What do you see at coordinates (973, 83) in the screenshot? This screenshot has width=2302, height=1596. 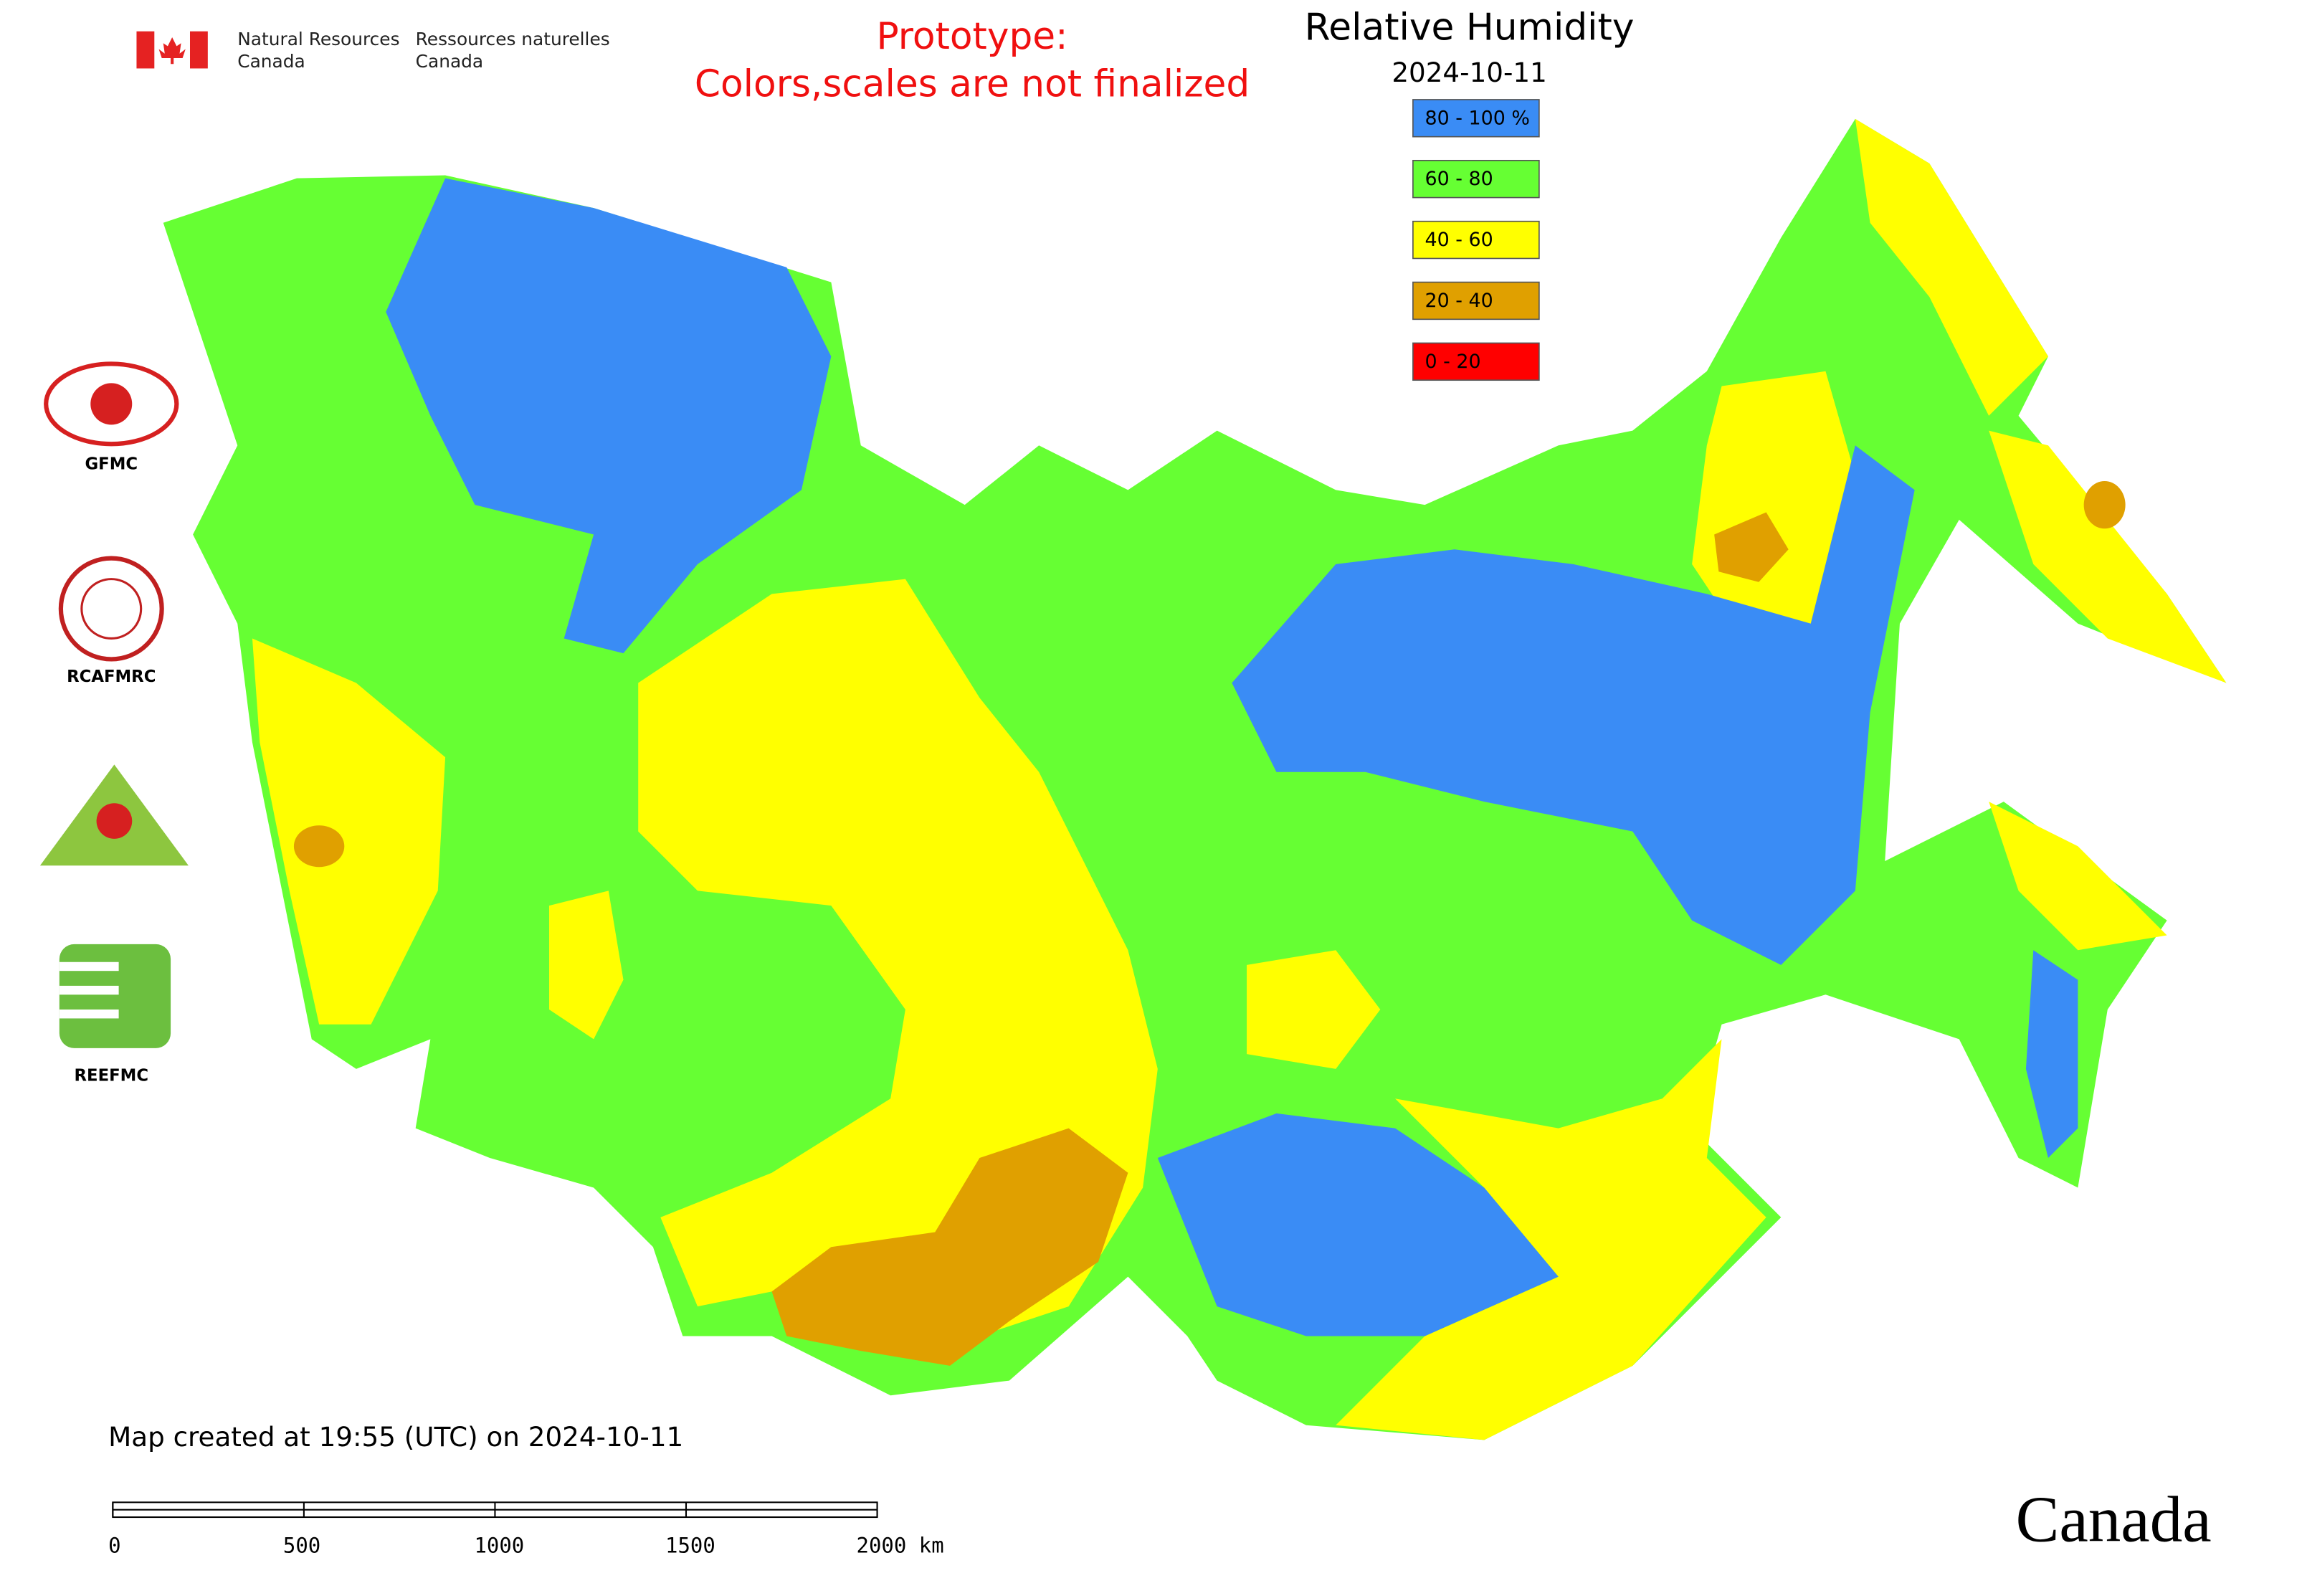 I see `notice: Colors,scales are not finalized` at bounding box center [973, 83].